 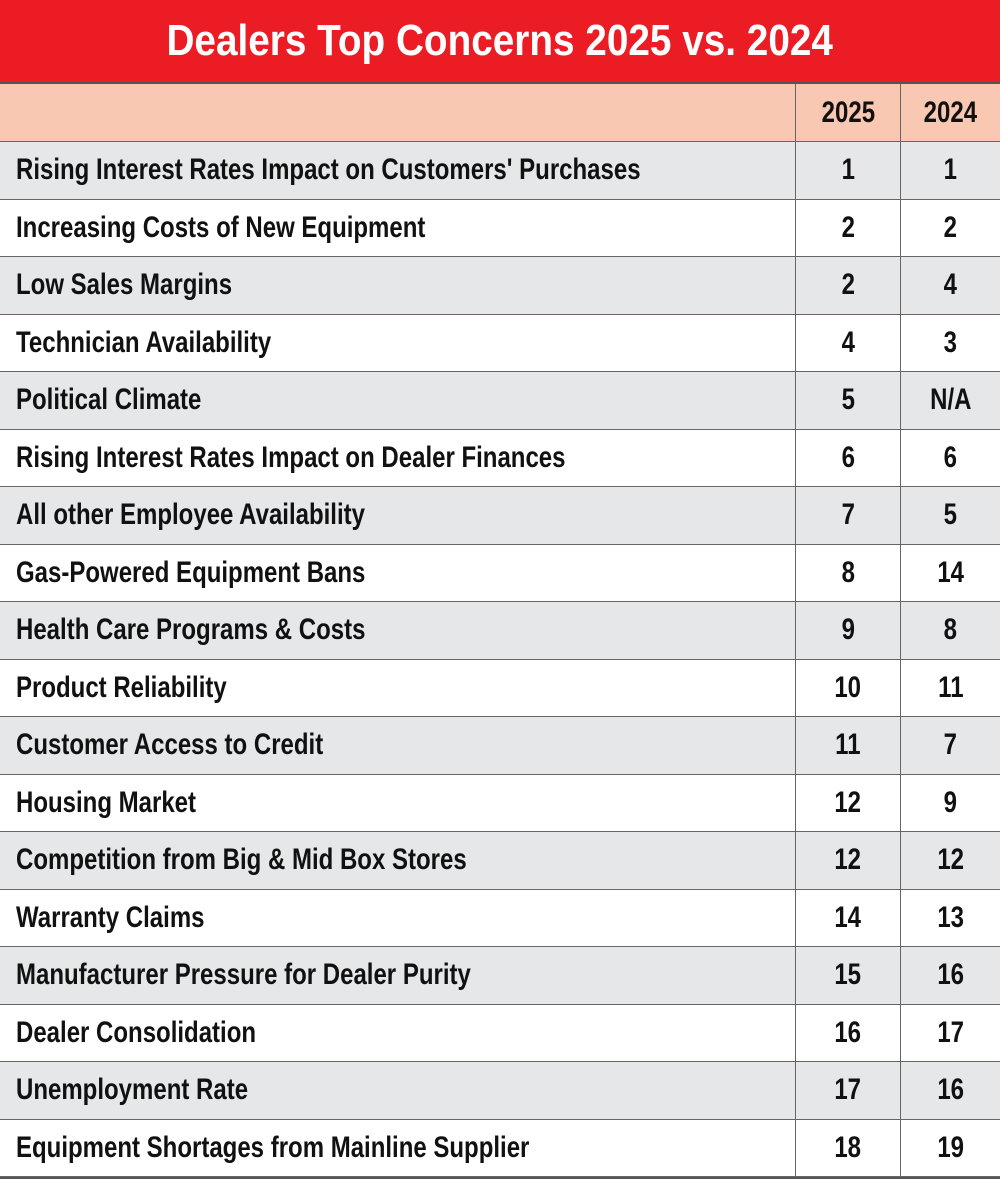 I want to click on rank-cell: 6, so click(x=950, y=458).